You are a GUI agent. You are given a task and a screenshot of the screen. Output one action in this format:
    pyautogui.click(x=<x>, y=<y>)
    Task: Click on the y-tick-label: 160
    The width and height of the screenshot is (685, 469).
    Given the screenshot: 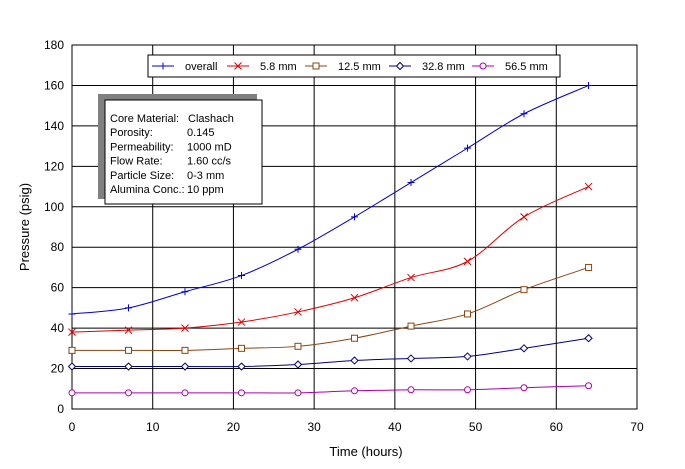 What is the action you would take?
    pyautogui.click(x=54, y=85)
    